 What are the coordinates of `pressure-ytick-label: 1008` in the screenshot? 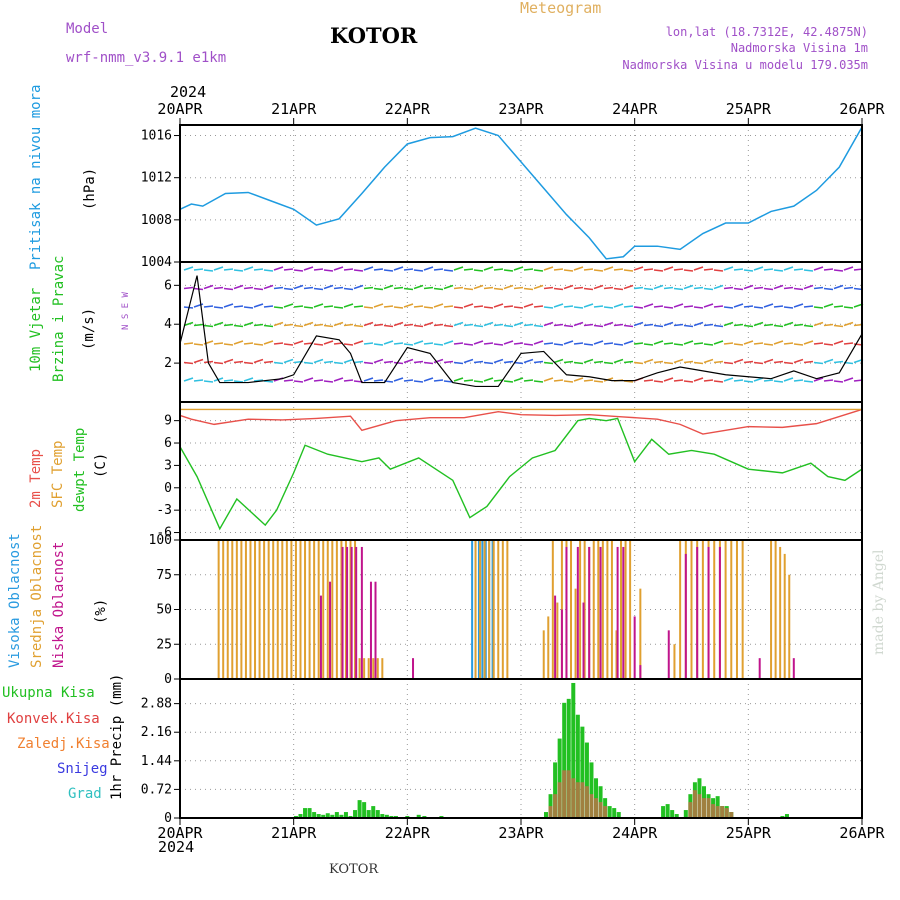 It's located at (156, 220).